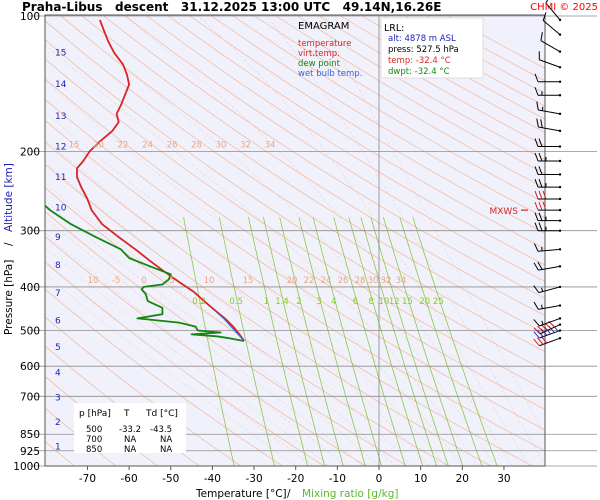  Describe the element at coordinates (172, 145) in the screenshot. I see `adiabat-label: 26` at that location.